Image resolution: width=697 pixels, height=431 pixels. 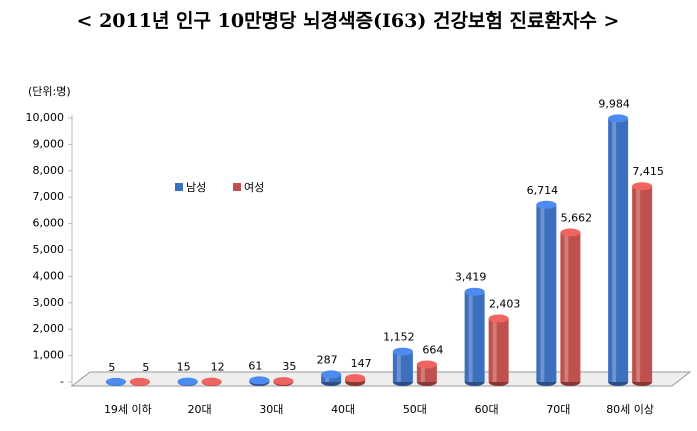 I want to click on y-tick-label: 7,000, so click(x=49, y=196).